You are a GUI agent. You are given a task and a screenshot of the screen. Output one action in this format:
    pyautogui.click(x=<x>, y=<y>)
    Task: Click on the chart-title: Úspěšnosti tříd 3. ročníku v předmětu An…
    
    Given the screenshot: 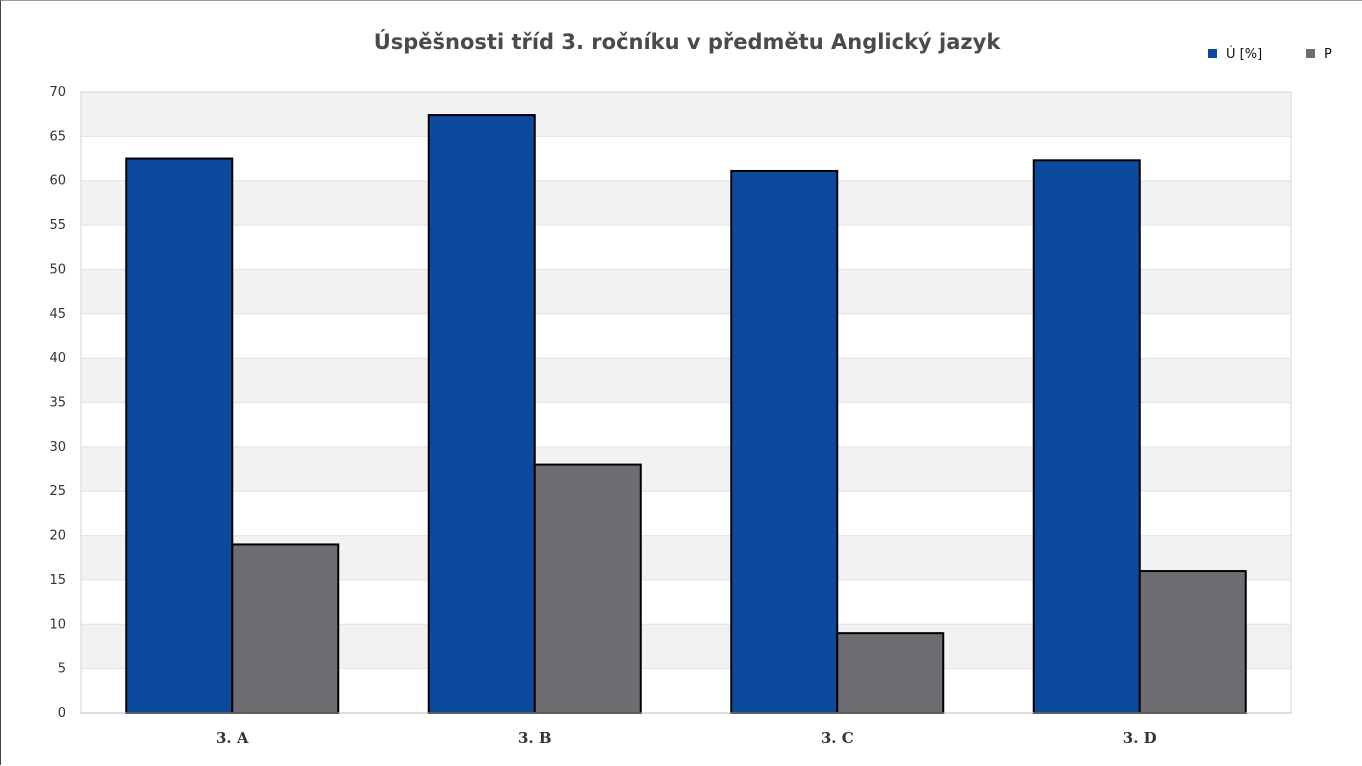 What is the action you would take?
    pyautogui.click(x=688, y=41)
    